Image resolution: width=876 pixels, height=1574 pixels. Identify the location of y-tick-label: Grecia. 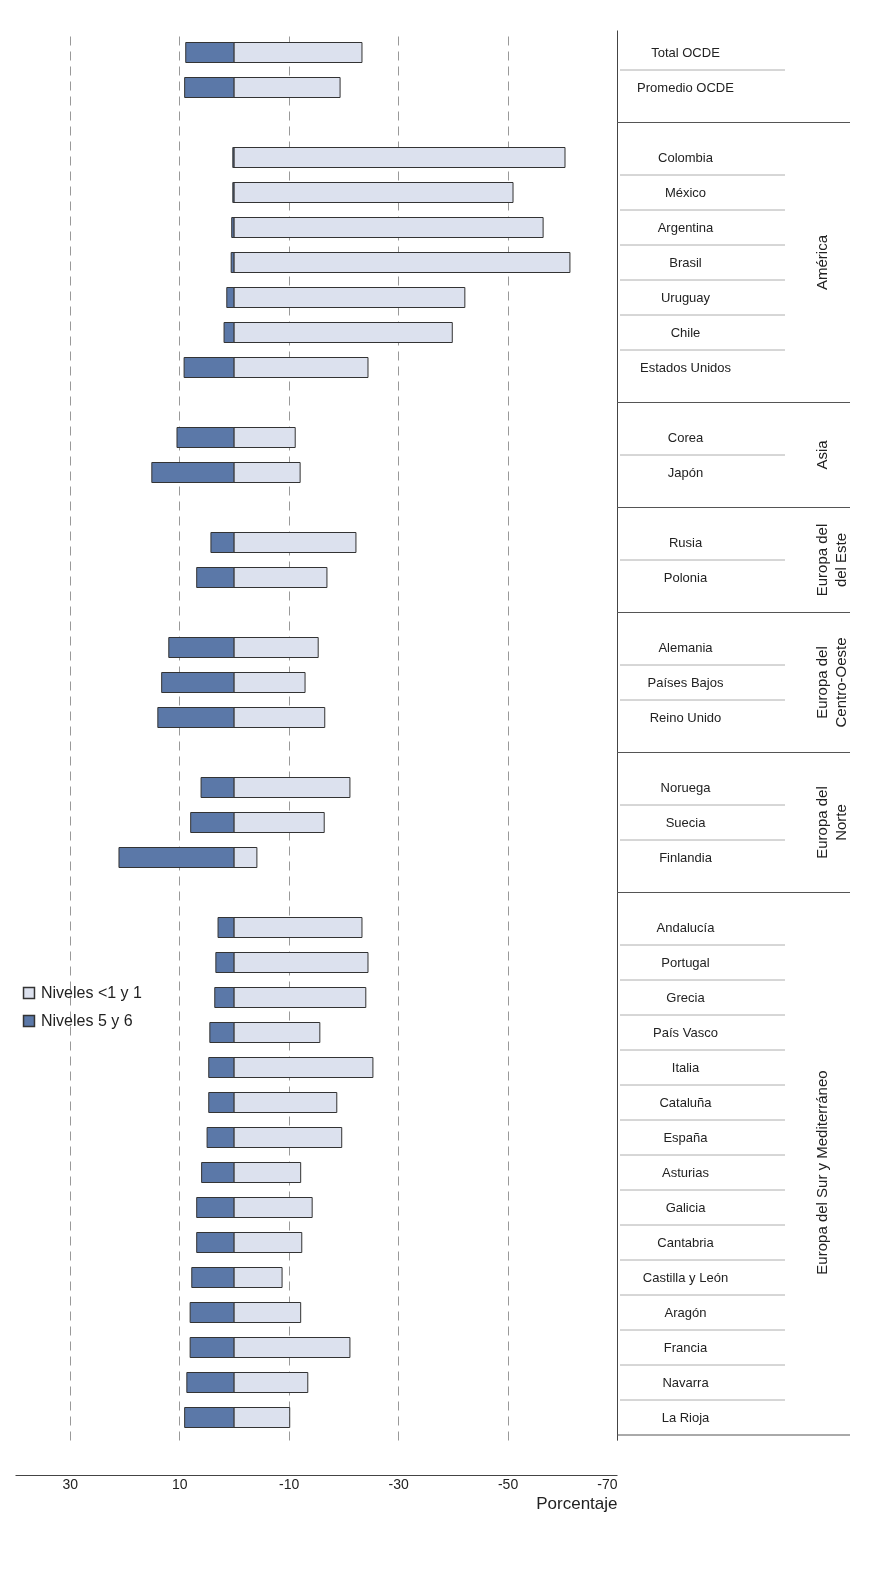
(686, 997).